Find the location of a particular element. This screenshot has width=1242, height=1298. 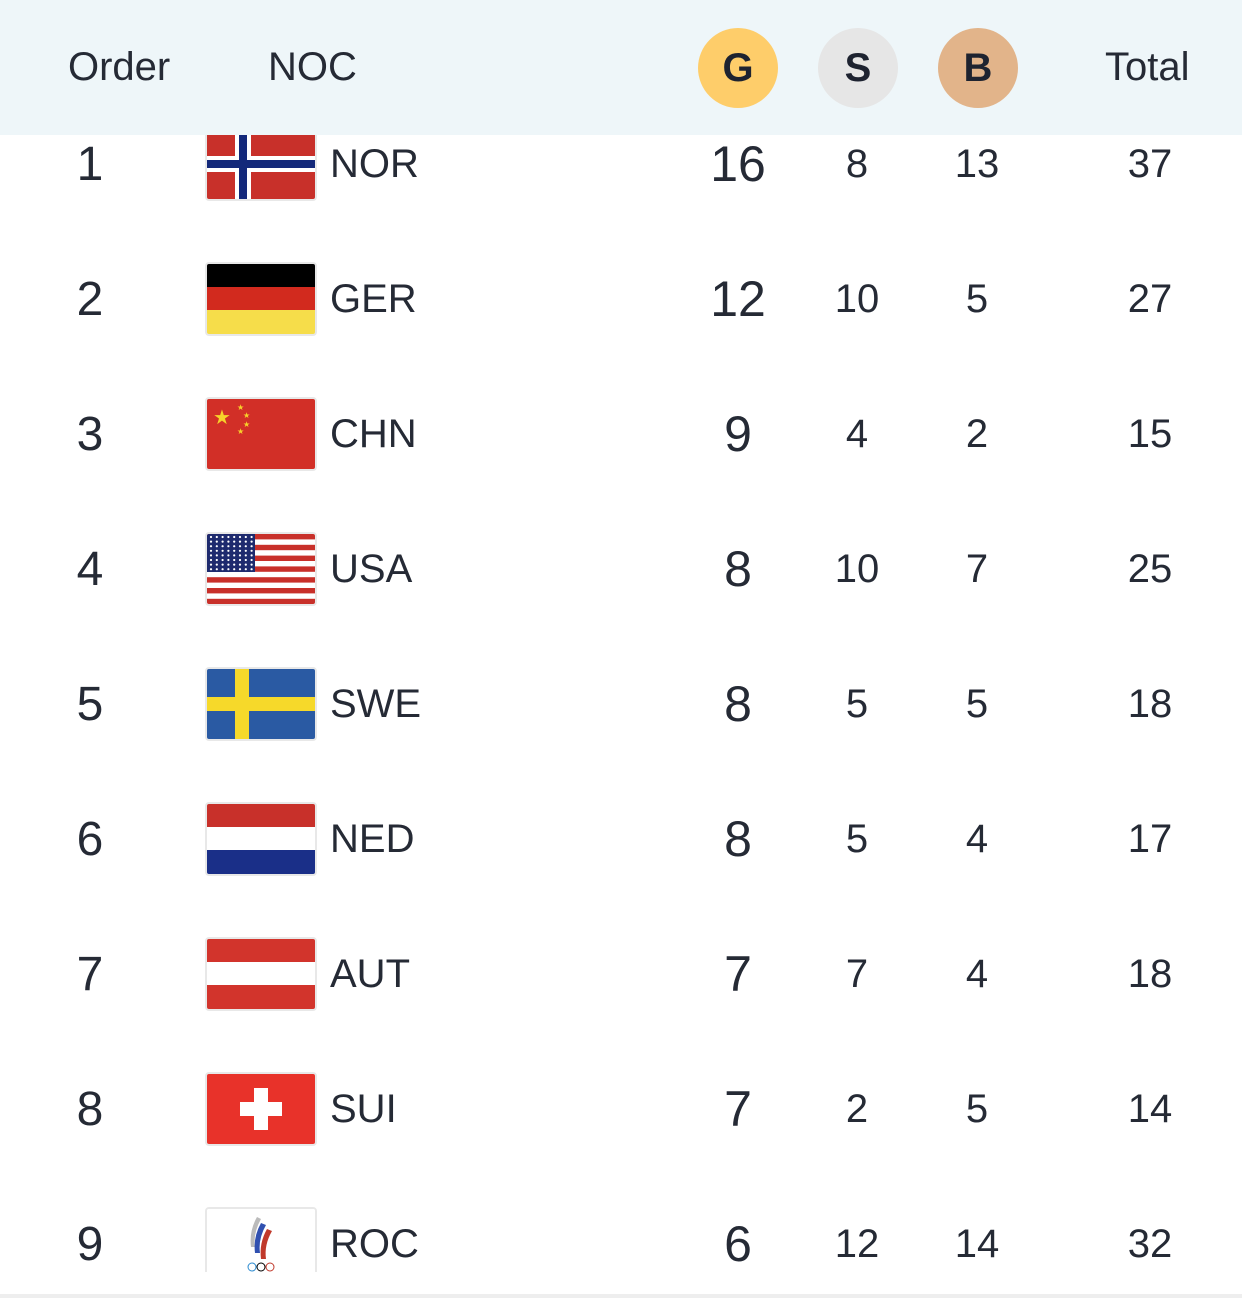

table-row: 4 USA 8 10 7 25 is located at coordinates (621, 569).